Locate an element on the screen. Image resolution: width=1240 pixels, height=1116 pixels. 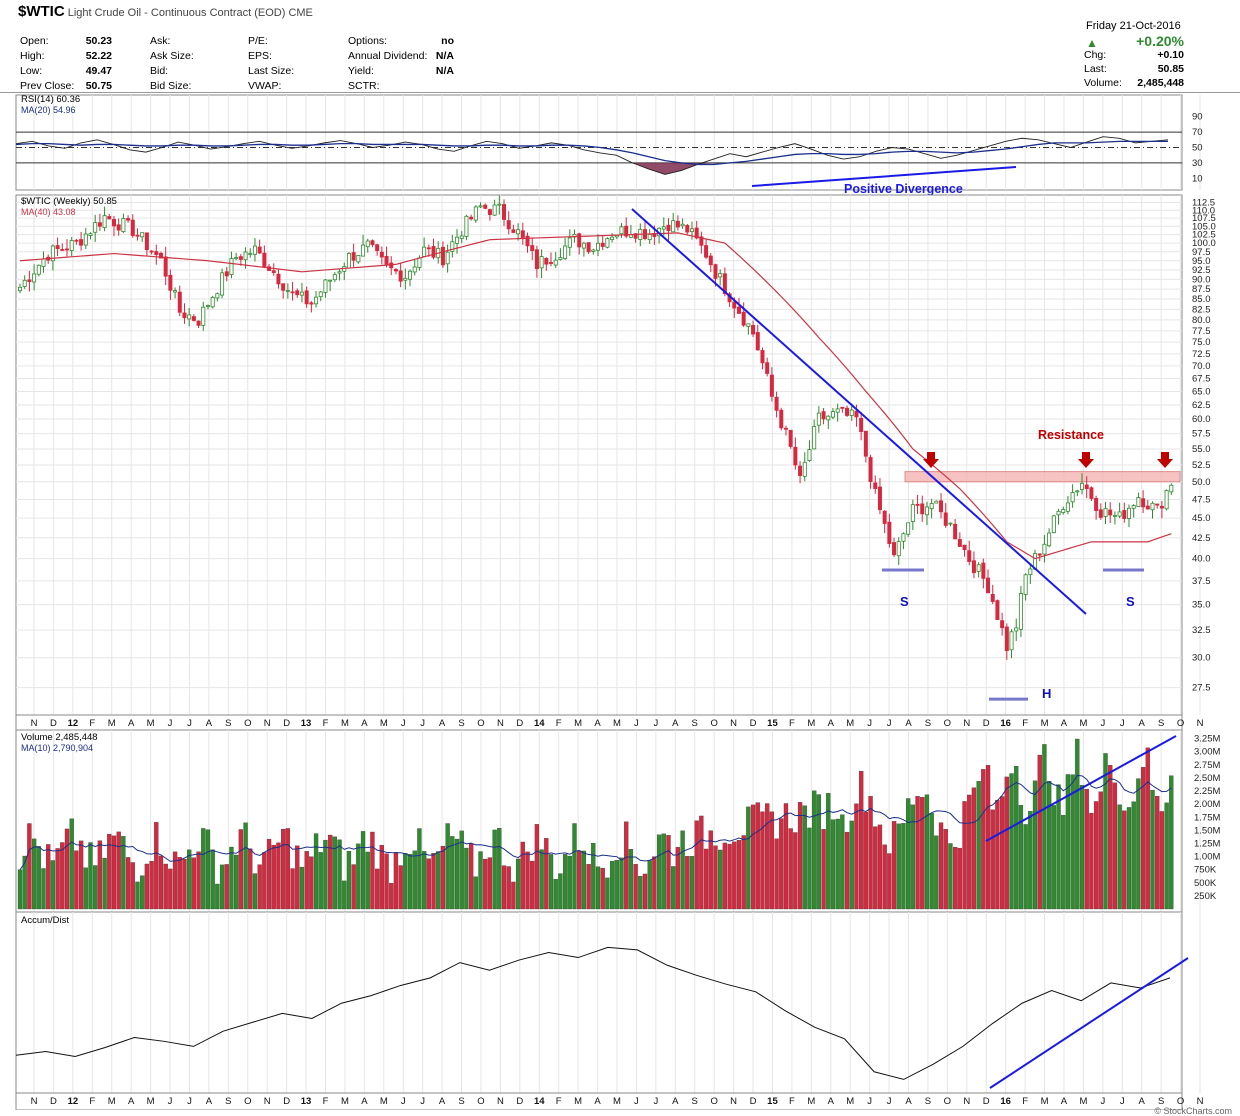
resistance-arrow-icon is located at coordinates (1086, 460).